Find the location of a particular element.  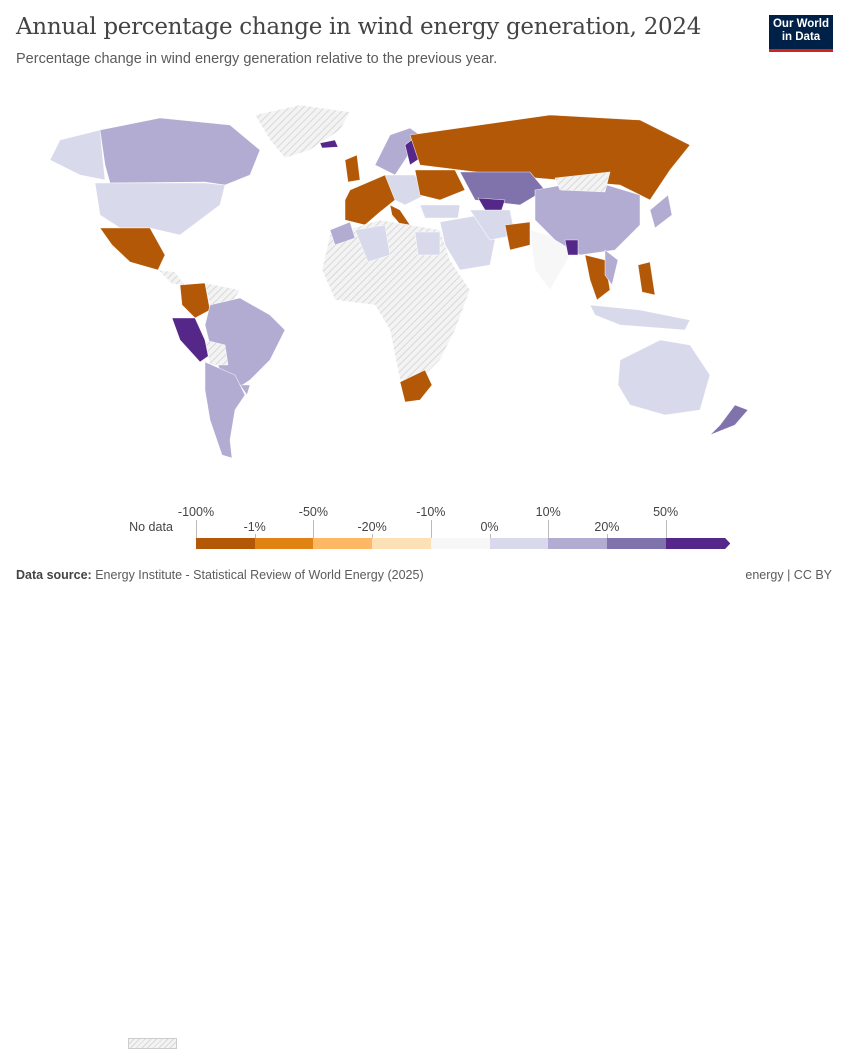

source-label: Data source: is located at coordinates (54, 575).